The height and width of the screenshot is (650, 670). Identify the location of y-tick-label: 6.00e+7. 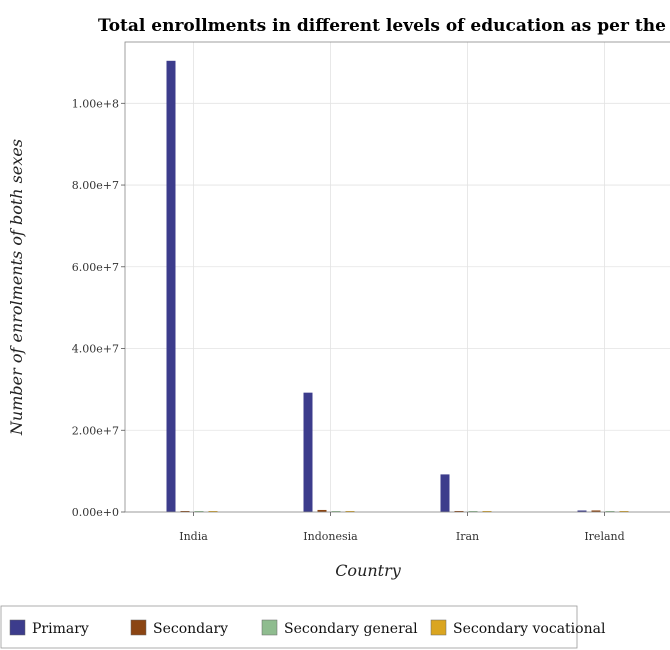
(95, 267).